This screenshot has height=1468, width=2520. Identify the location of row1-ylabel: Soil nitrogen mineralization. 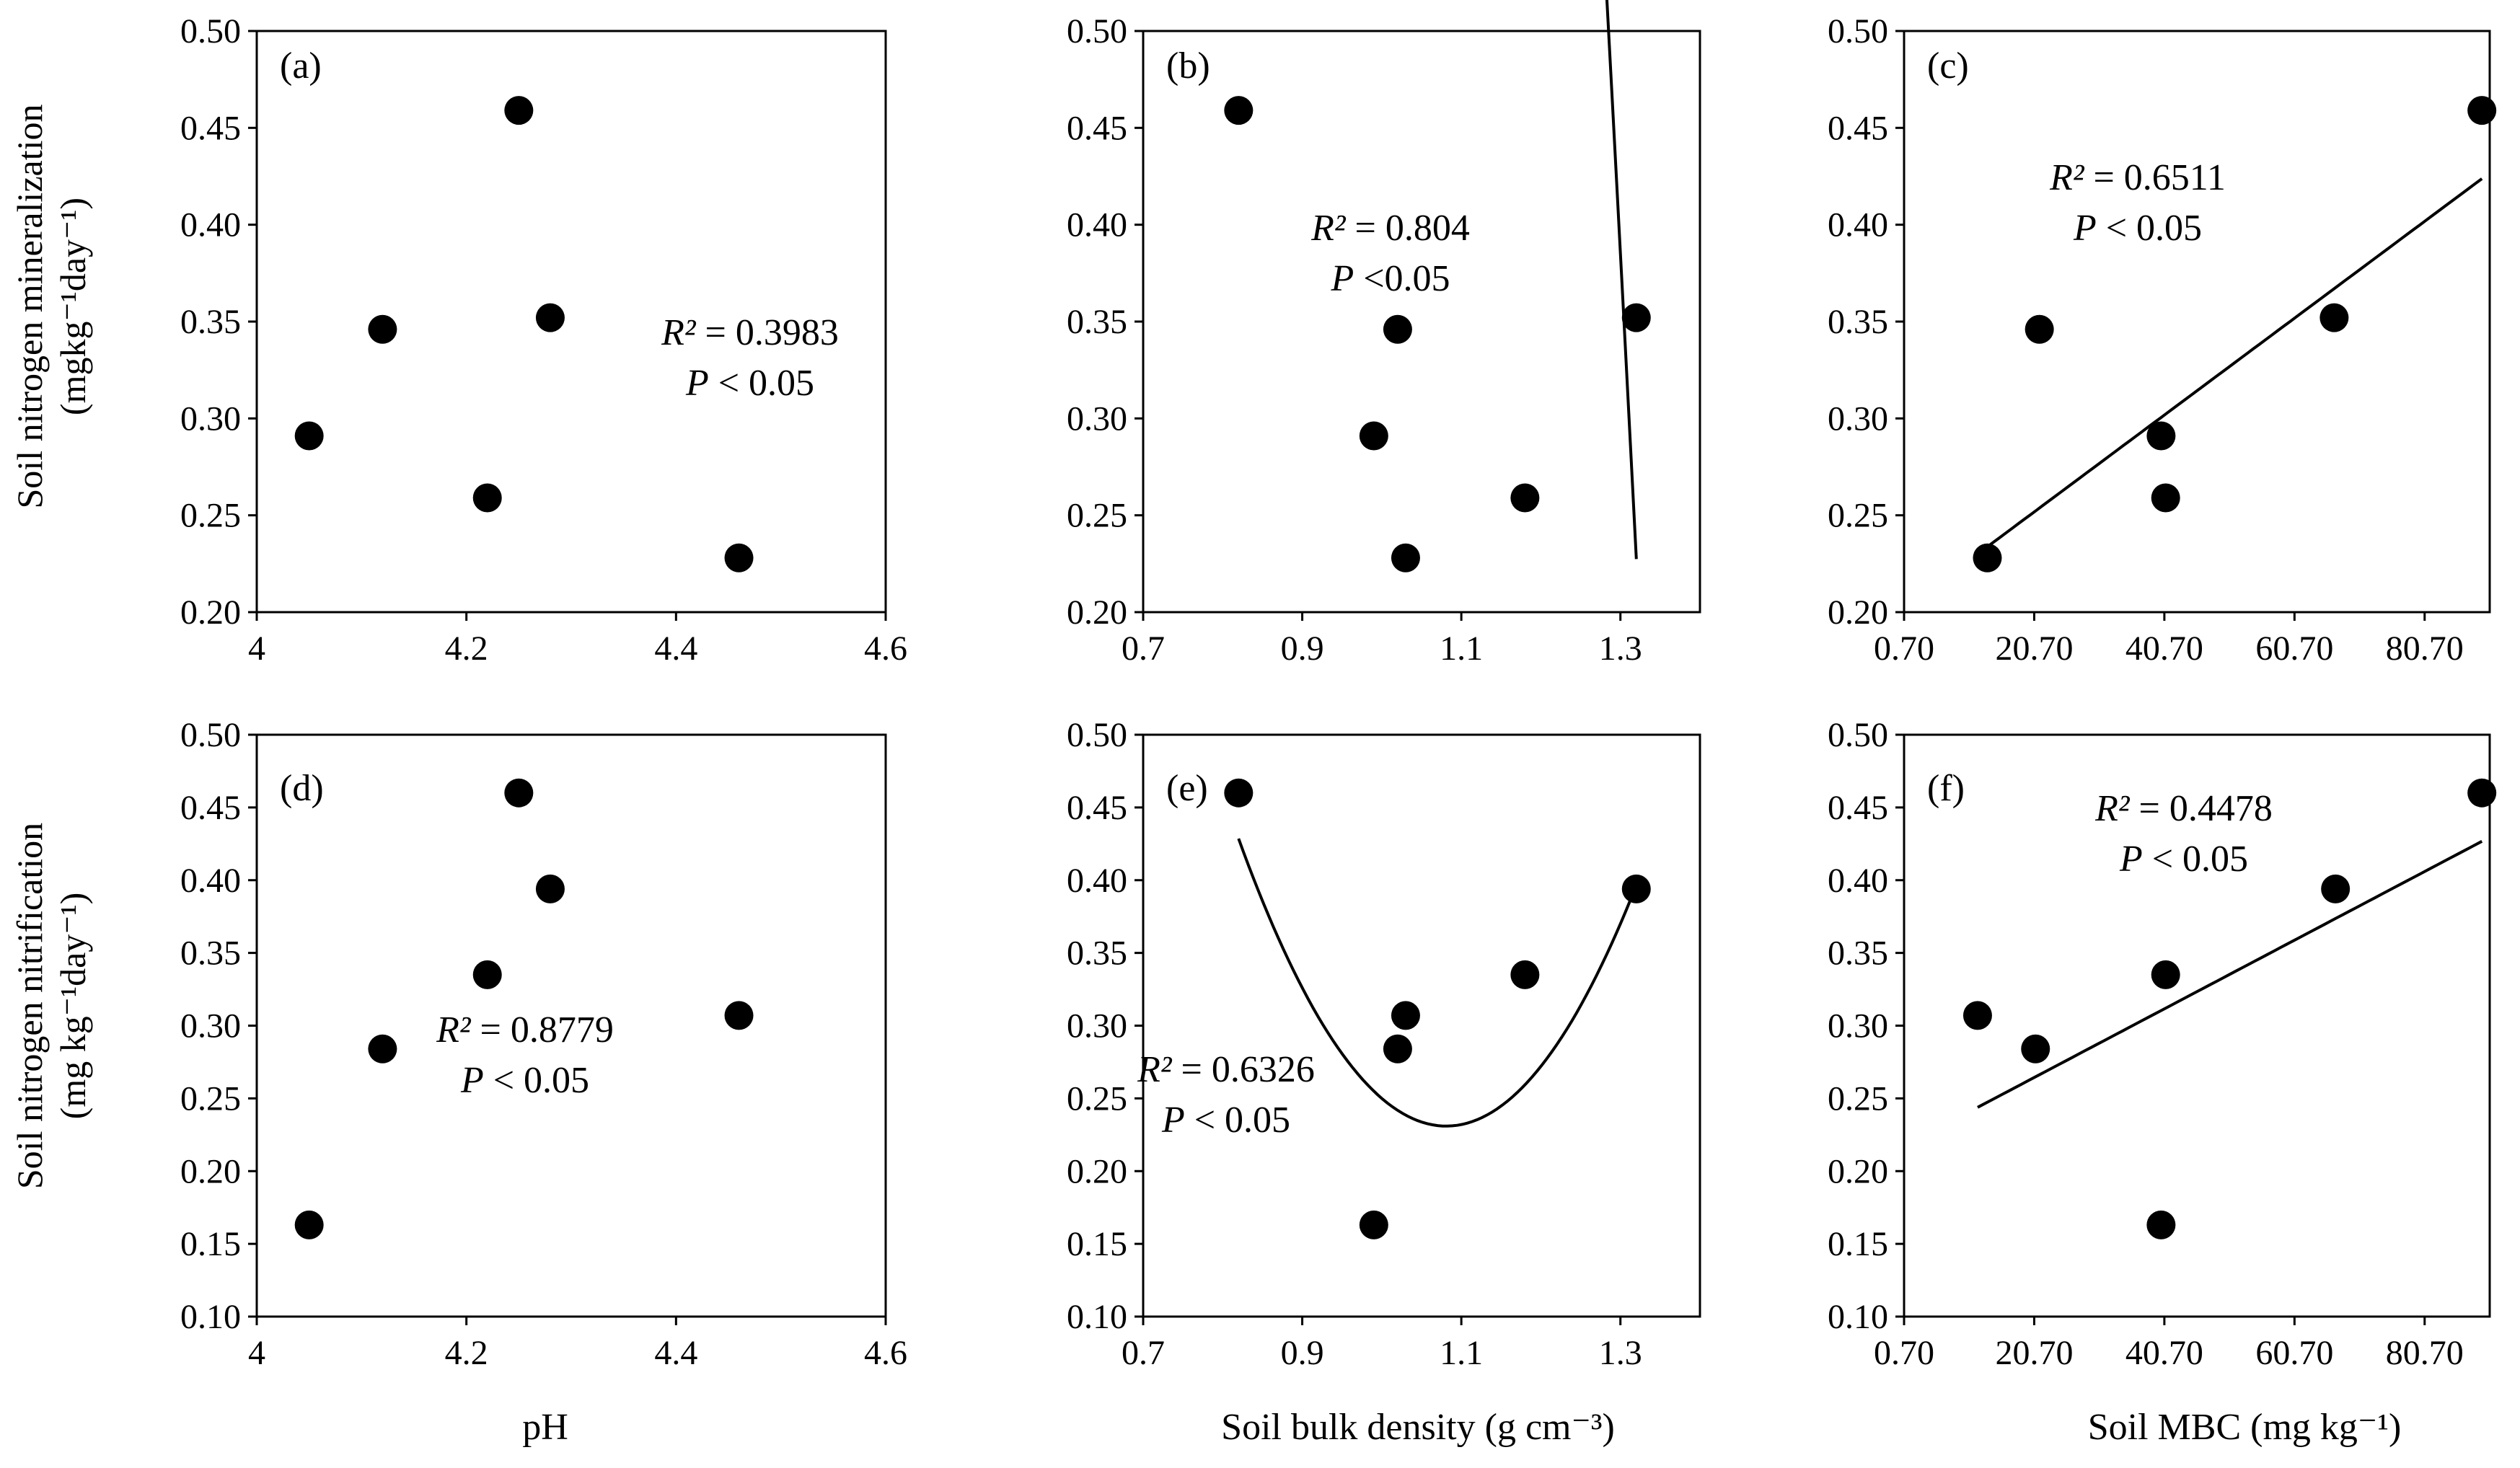
(29, 307).